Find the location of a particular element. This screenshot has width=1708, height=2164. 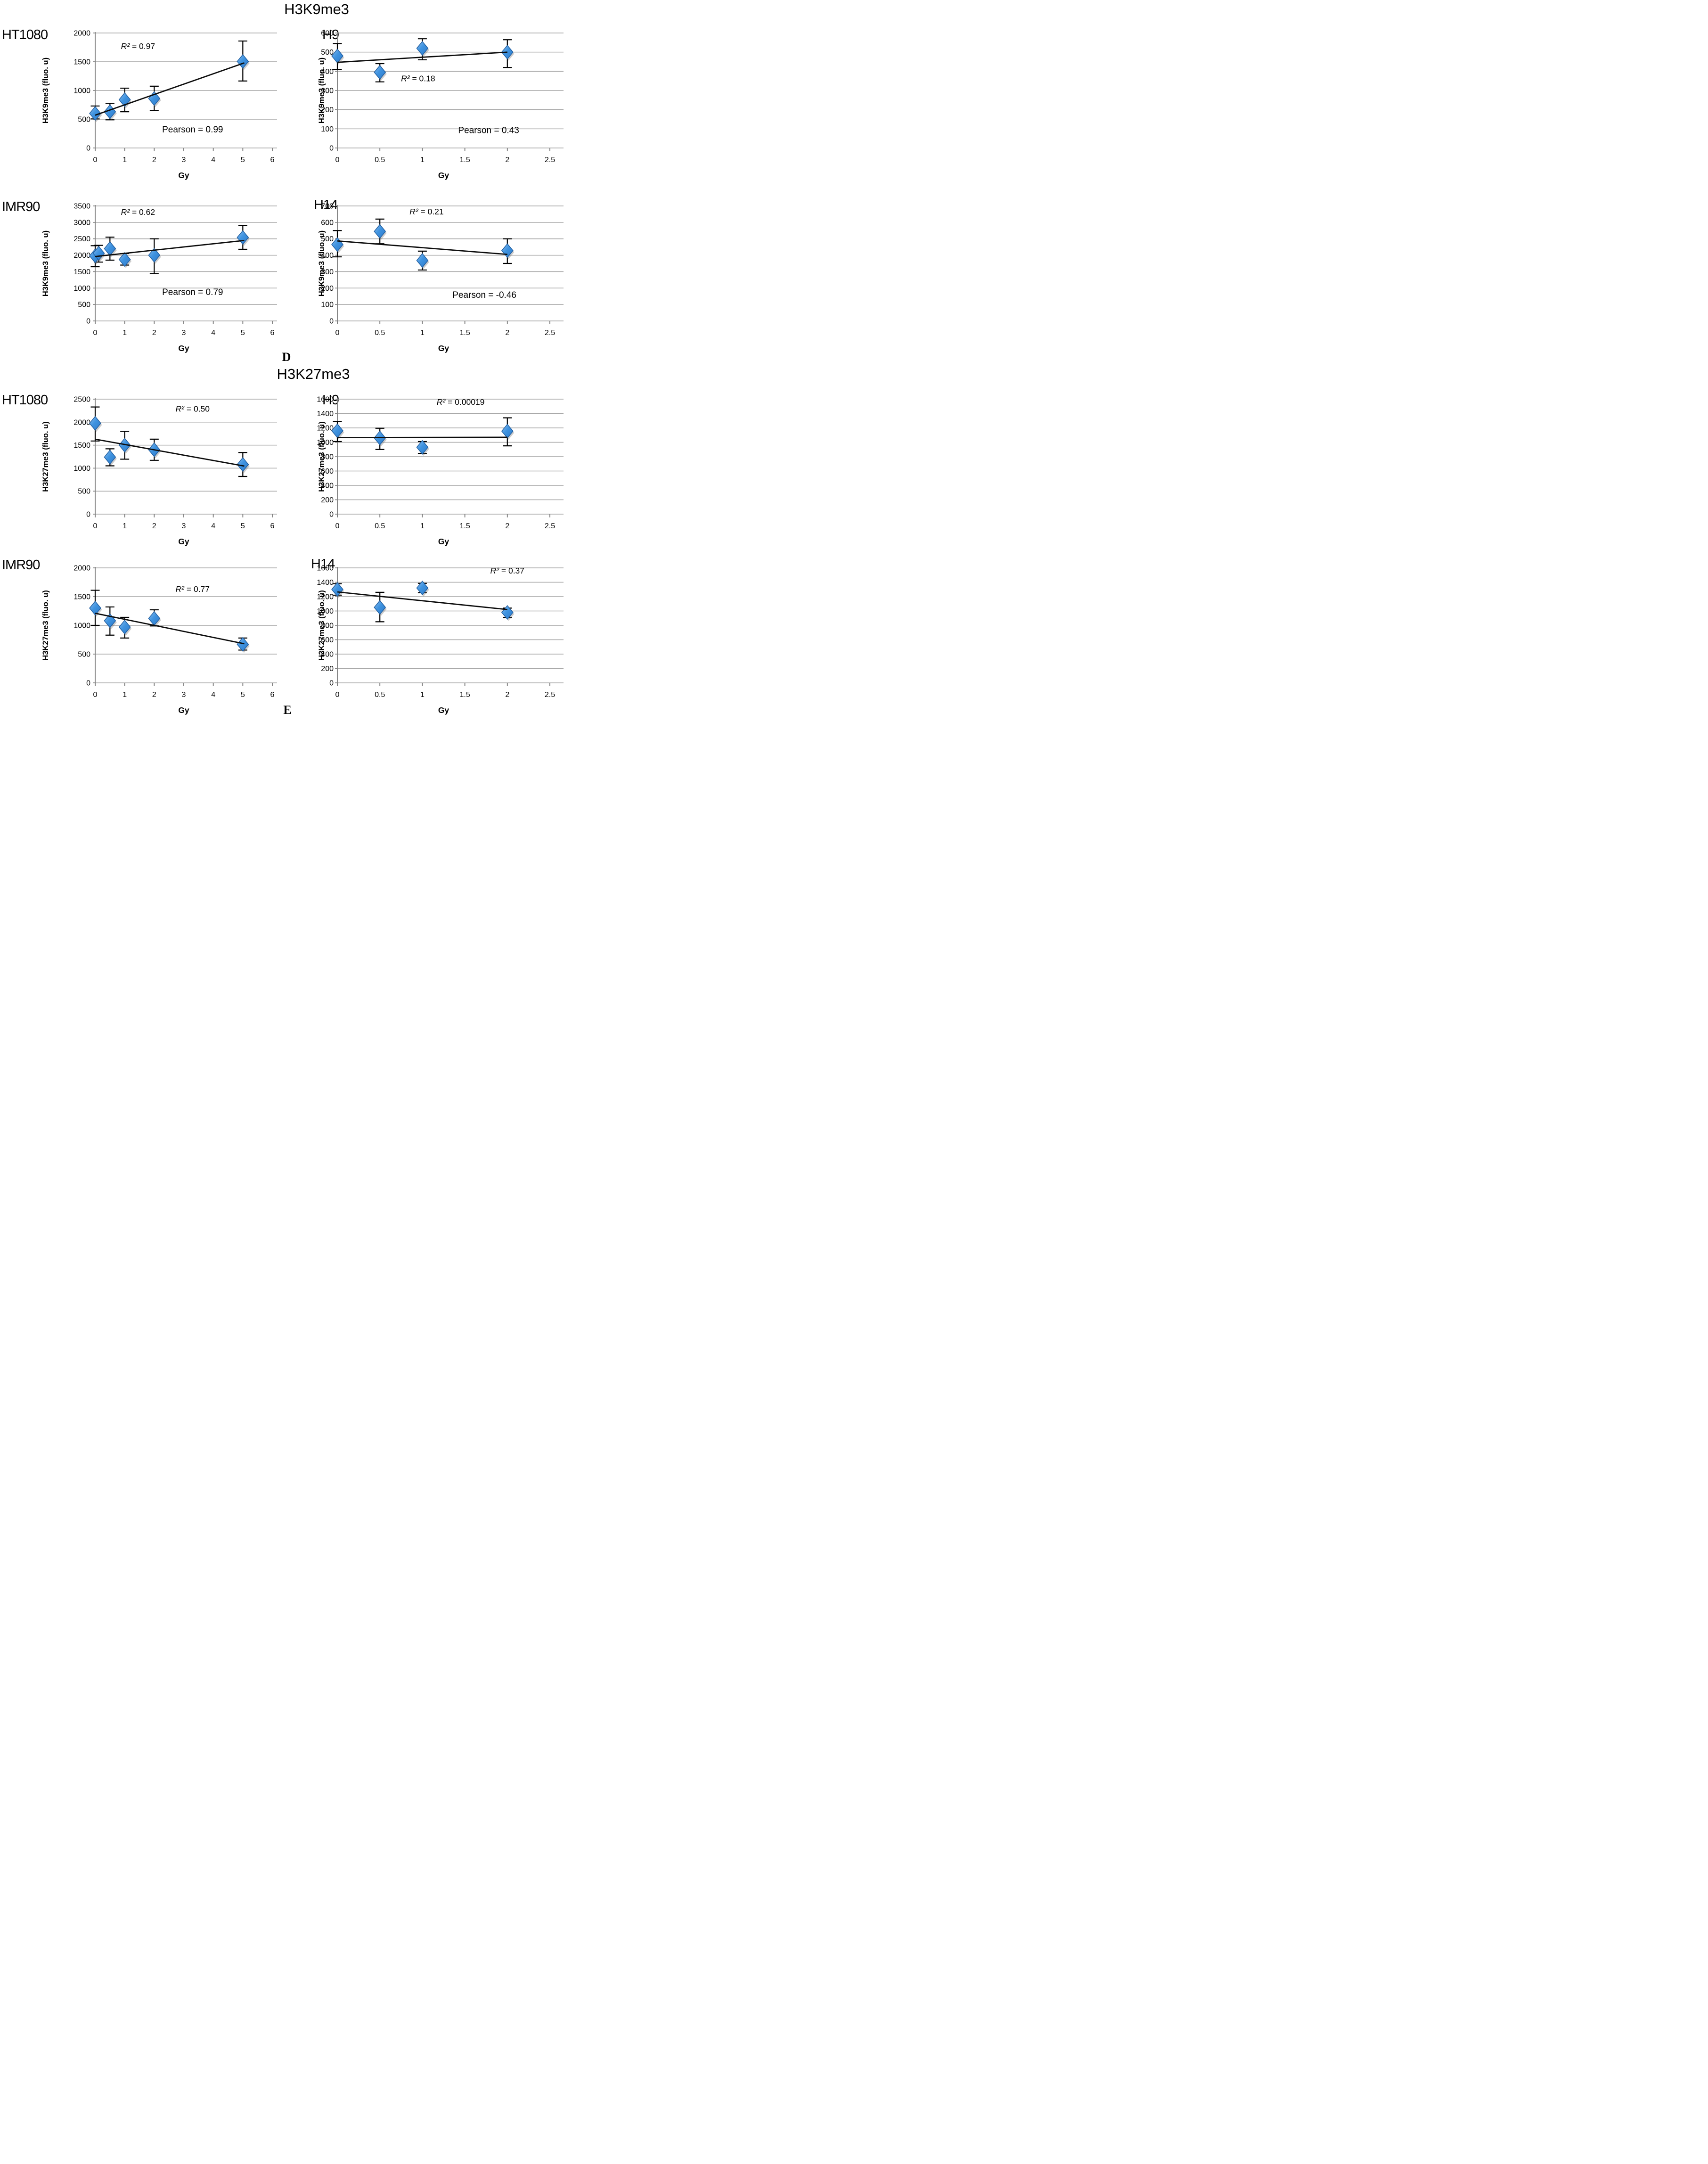

section-title-h3k9me3: H3K9me3 is located at coordinates (316, 9).